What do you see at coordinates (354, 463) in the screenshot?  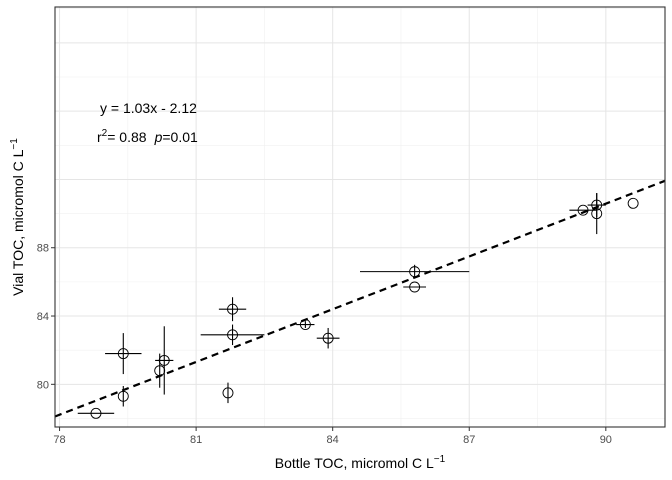 I see `x-axis-title-text: Bottle TOC, micromol C L` at bounding box center [354, 463].